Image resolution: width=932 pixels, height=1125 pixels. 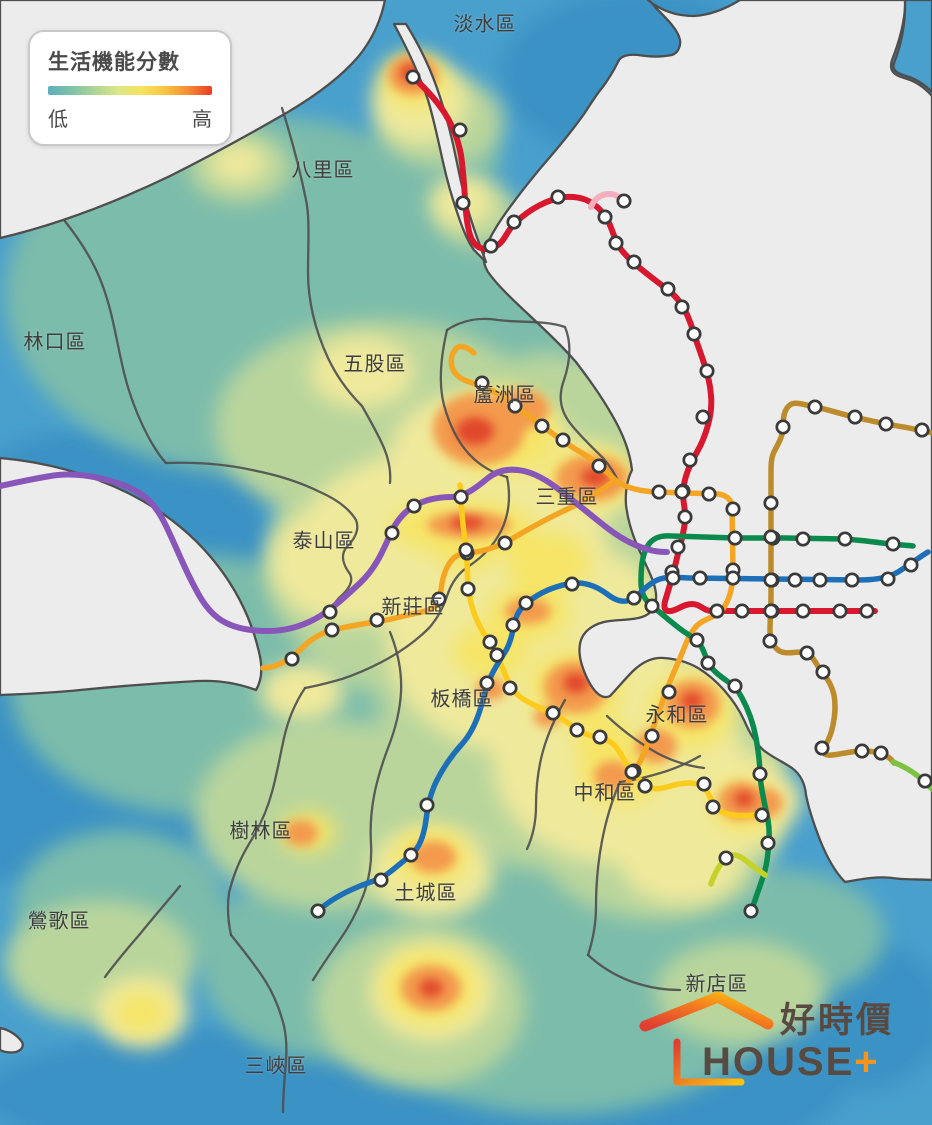 What do you see at coordinates (130, 88) in the screenshot?
I see `legend-card: 生活機能分數 低 高` at bounding box center [130, 88].